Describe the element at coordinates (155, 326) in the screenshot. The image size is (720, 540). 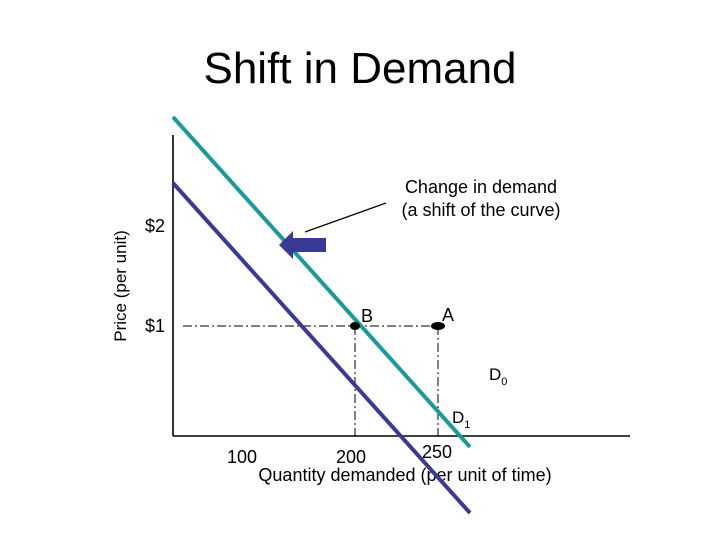
I see `y-tick-label: $1` at that location.